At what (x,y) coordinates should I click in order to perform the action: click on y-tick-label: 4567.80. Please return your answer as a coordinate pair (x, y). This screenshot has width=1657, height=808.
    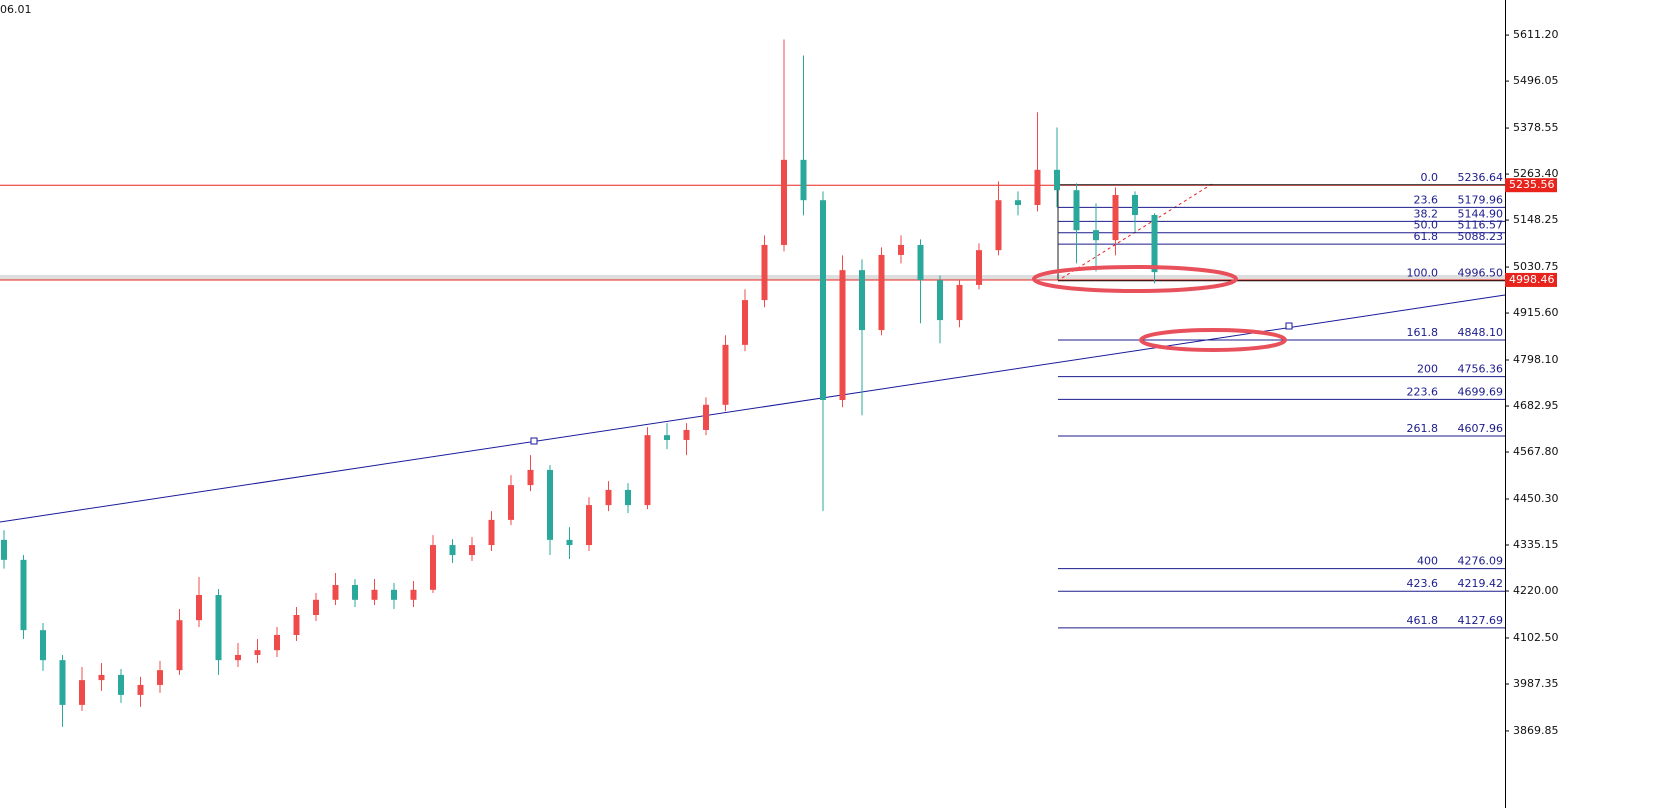
    Looking at the image, I should click on (1536, 451).